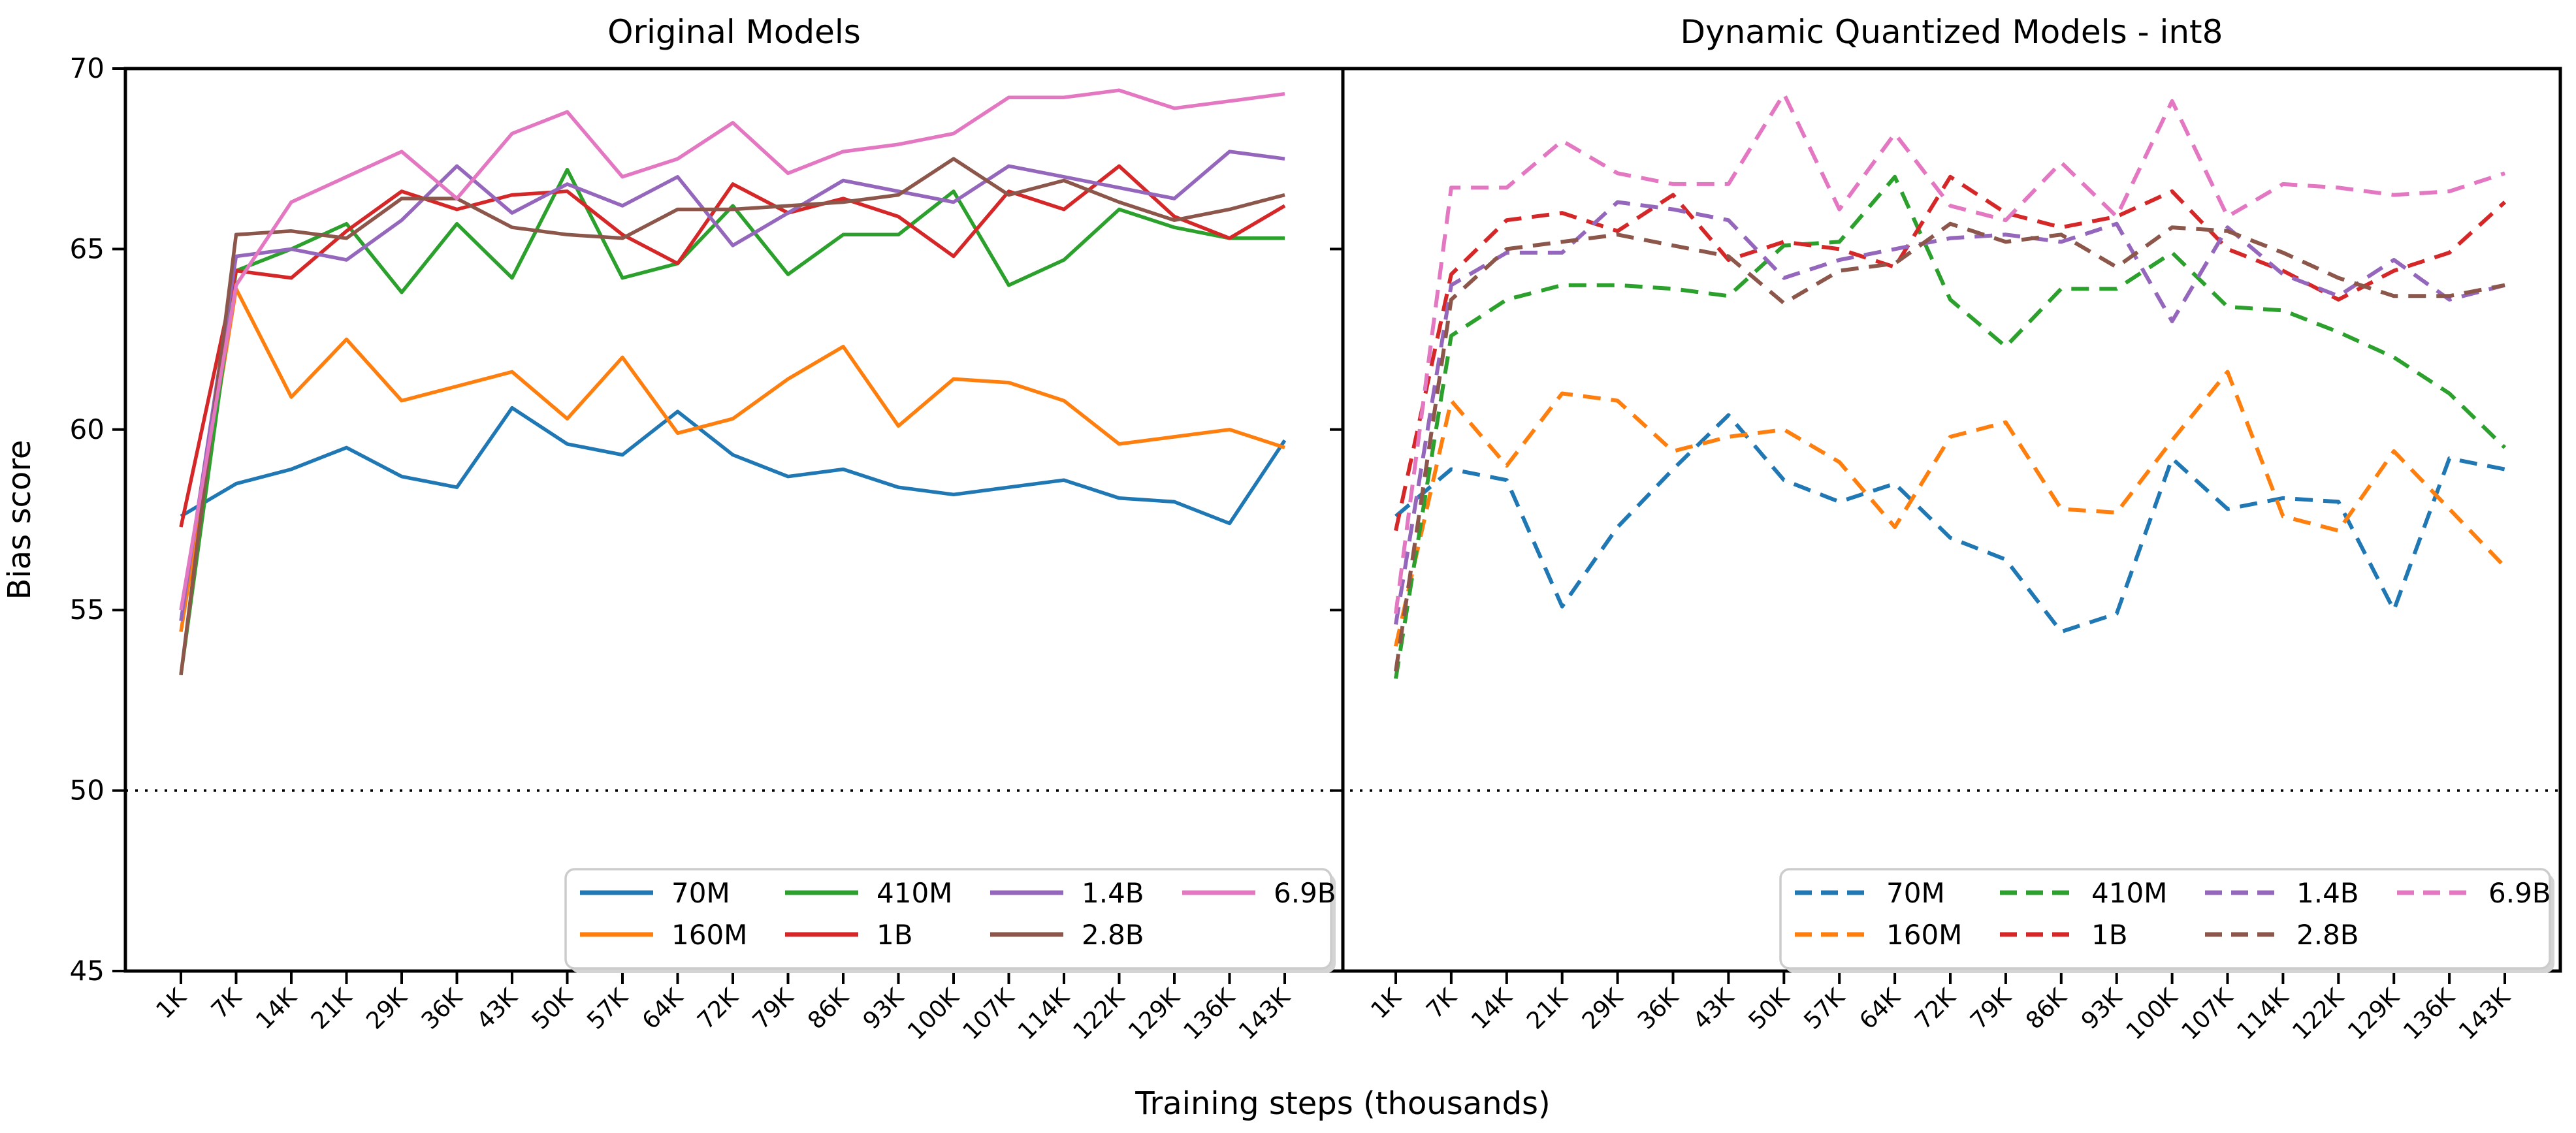 This screenshot has width=2576, height=1133. I want to click on series-line-70M-original, so click(733, 466).